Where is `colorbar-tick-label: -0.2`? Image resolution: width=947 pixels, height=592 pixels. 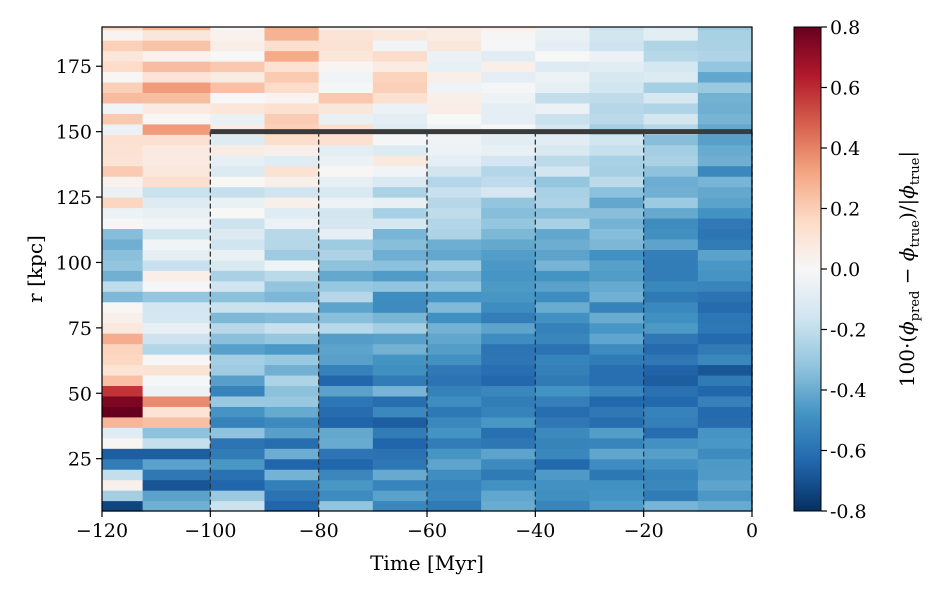
colorbar-tick-label: -0.2 is located at coordinates (848, 331).